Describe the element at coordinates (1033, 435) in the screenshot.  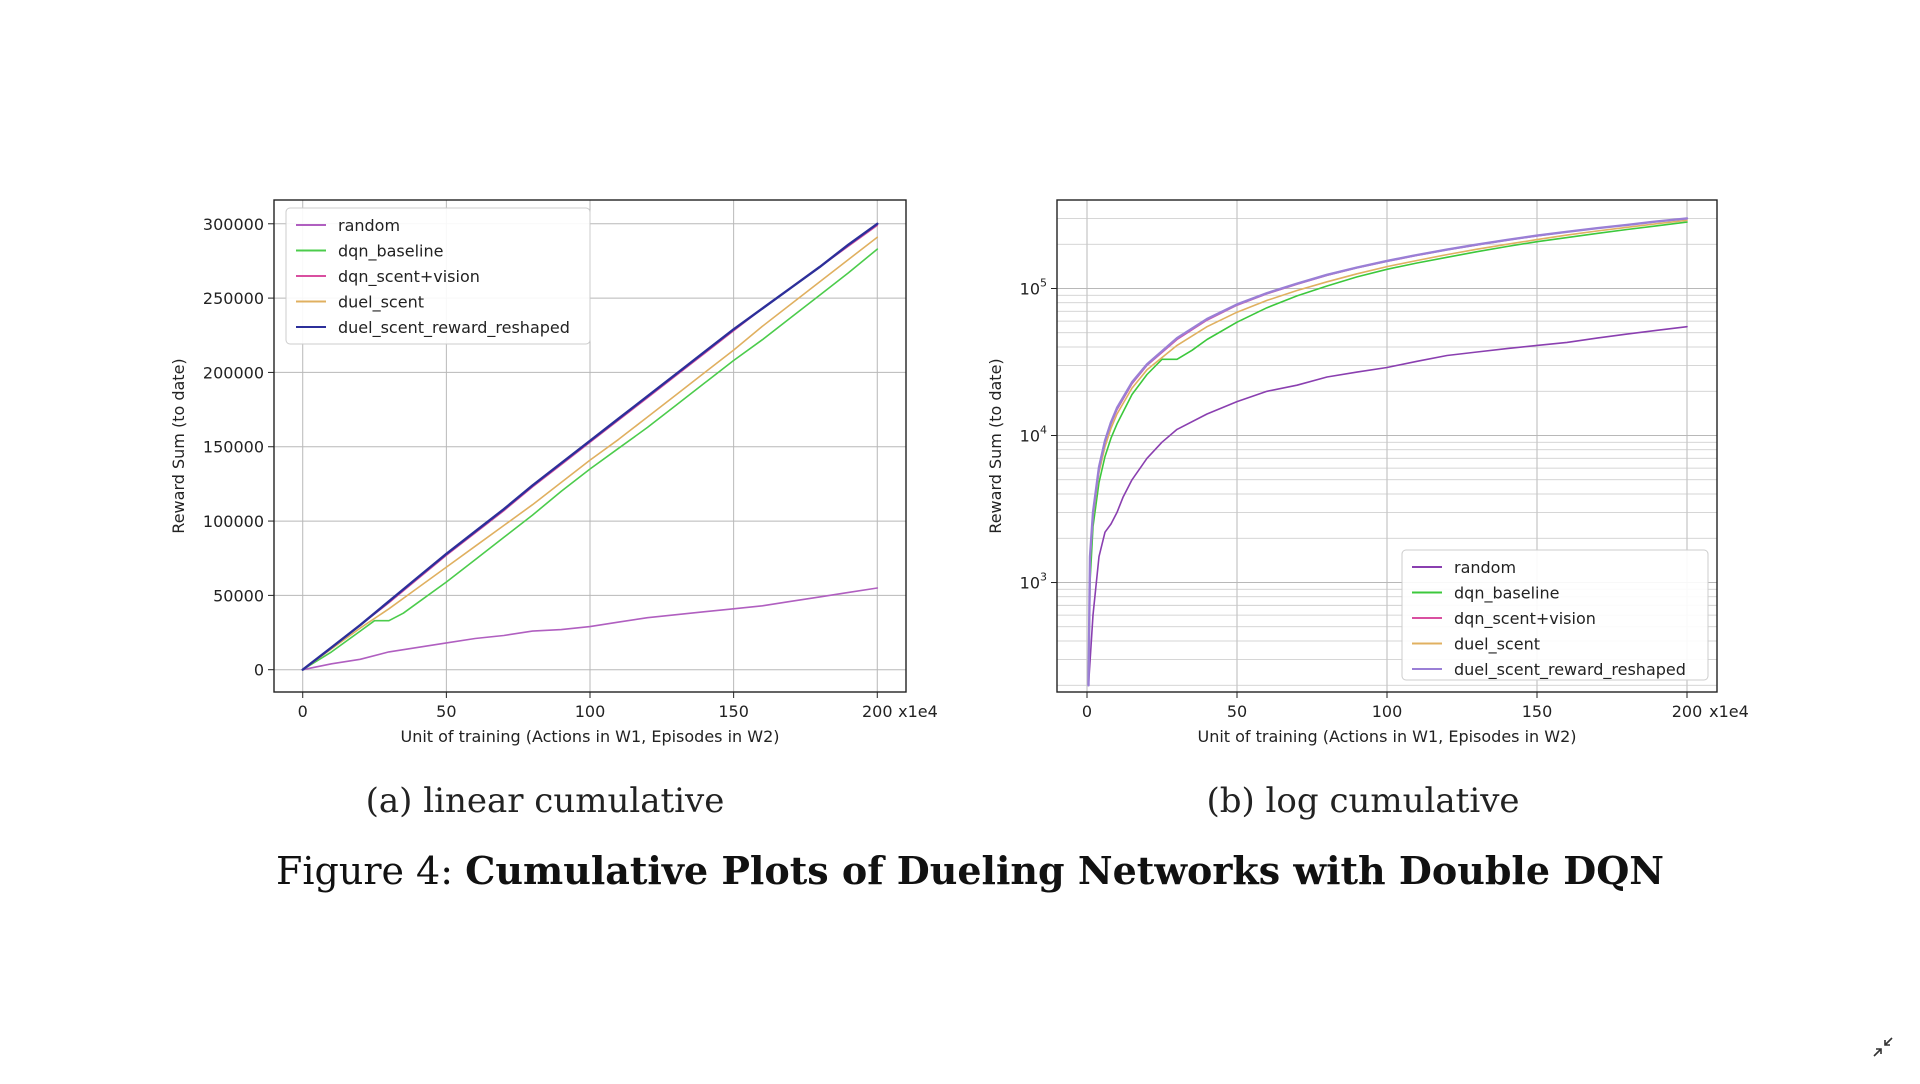
I see `y-tick-label: 10⁴` at that location.